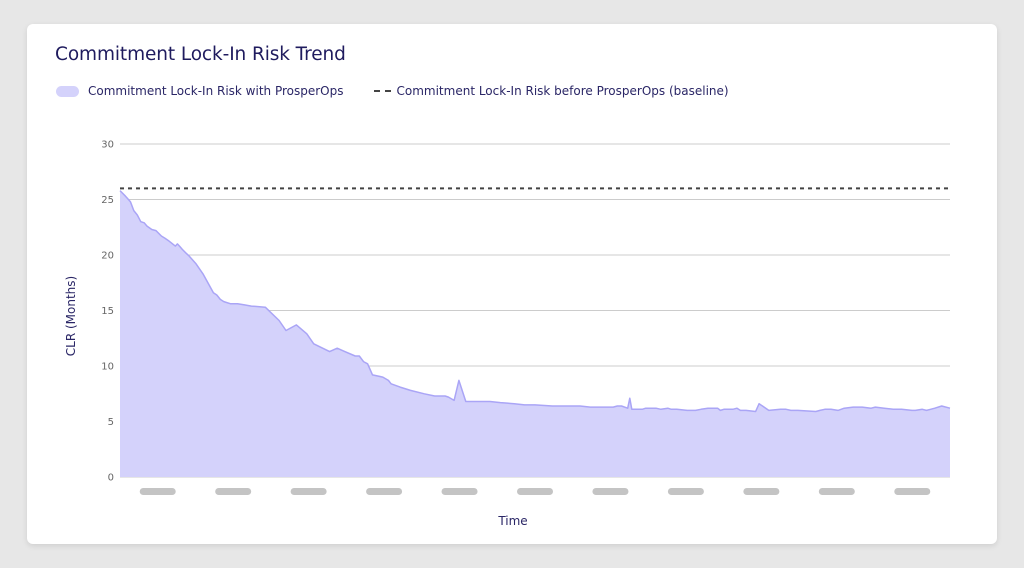  Describe the element at coordinates (111, 478) in the screenshot. I see `y-tick-0: 0` at that location.